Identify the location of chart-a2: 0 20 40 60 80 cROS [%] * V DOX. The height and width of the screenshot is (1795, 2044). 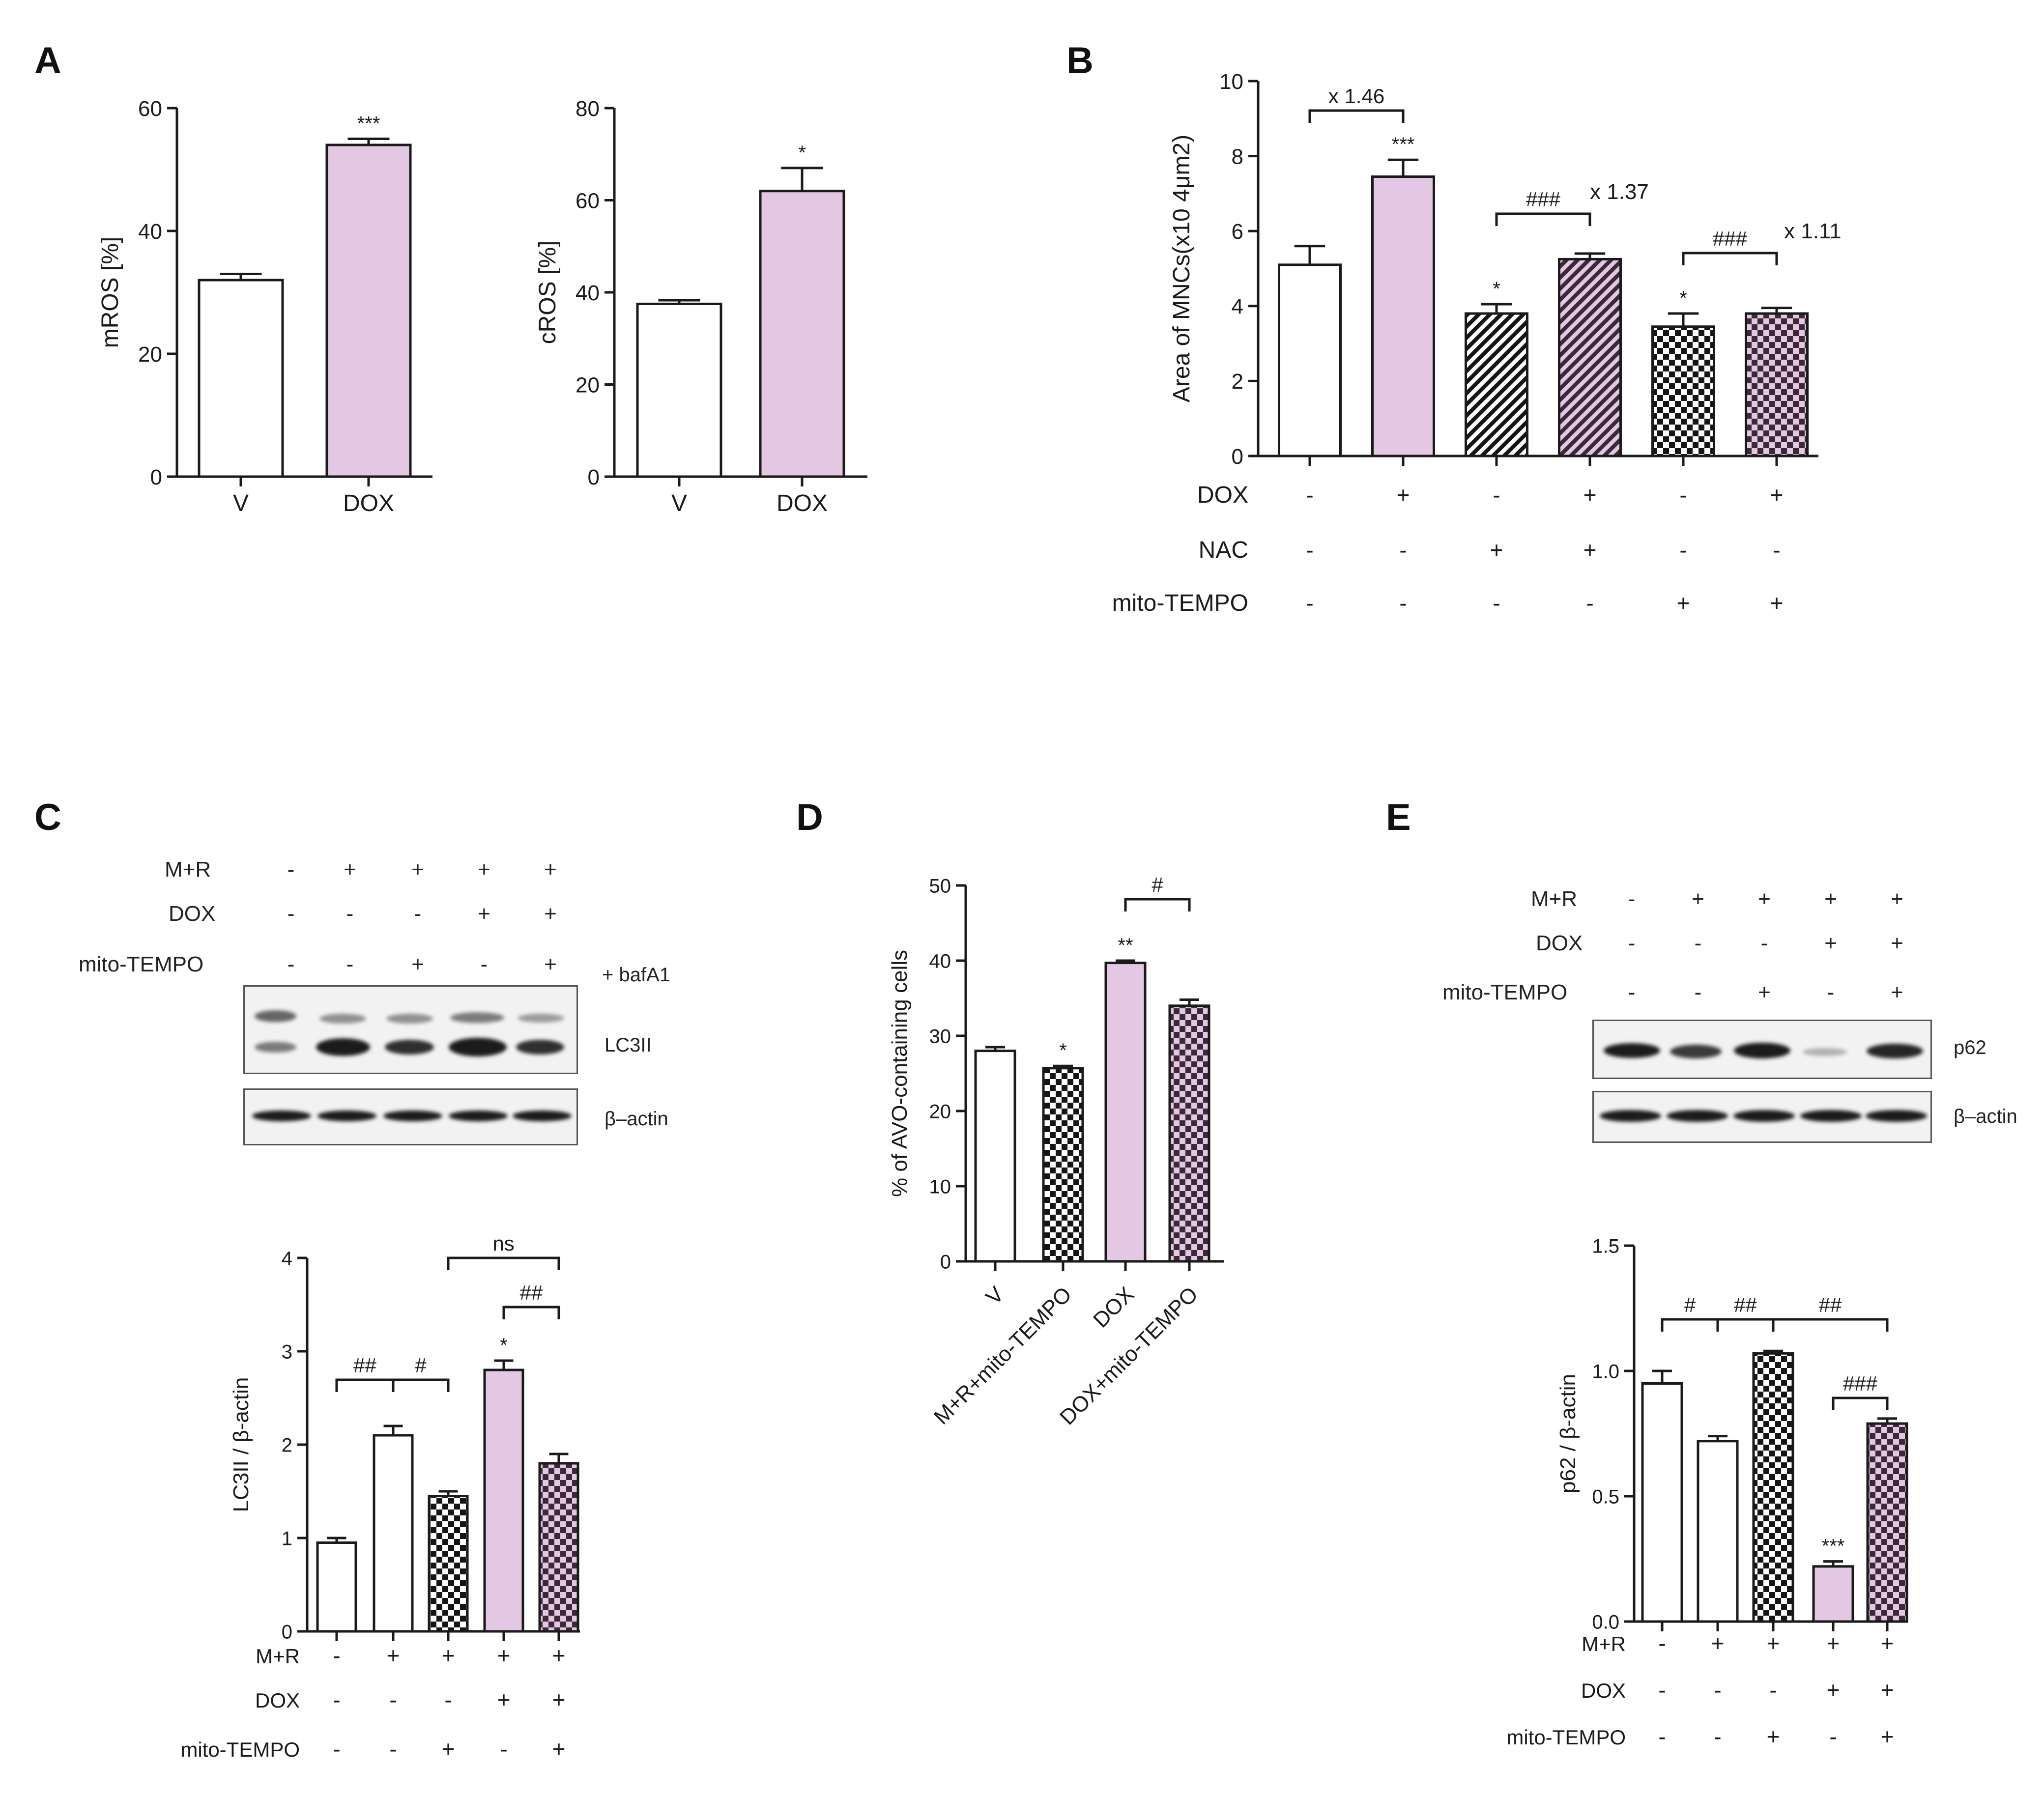
(701, 306).